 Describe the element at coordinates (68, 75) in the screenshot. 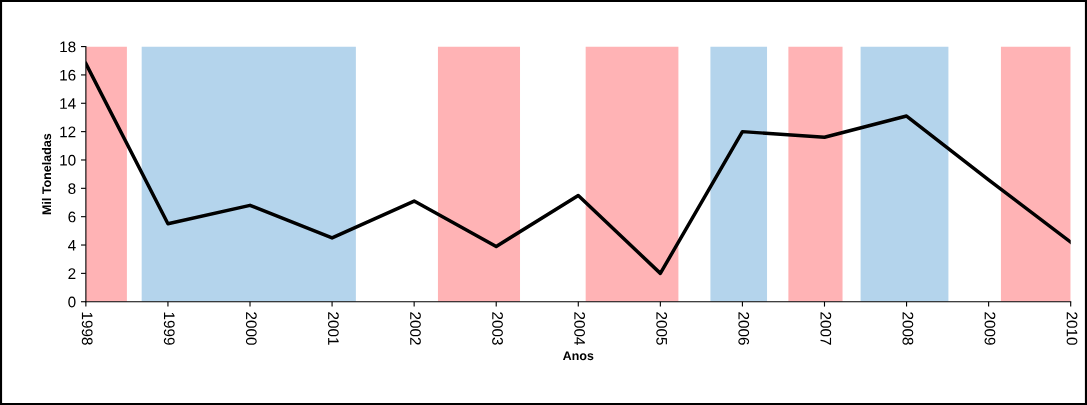

I see `y-tick-label: 16` at that location.